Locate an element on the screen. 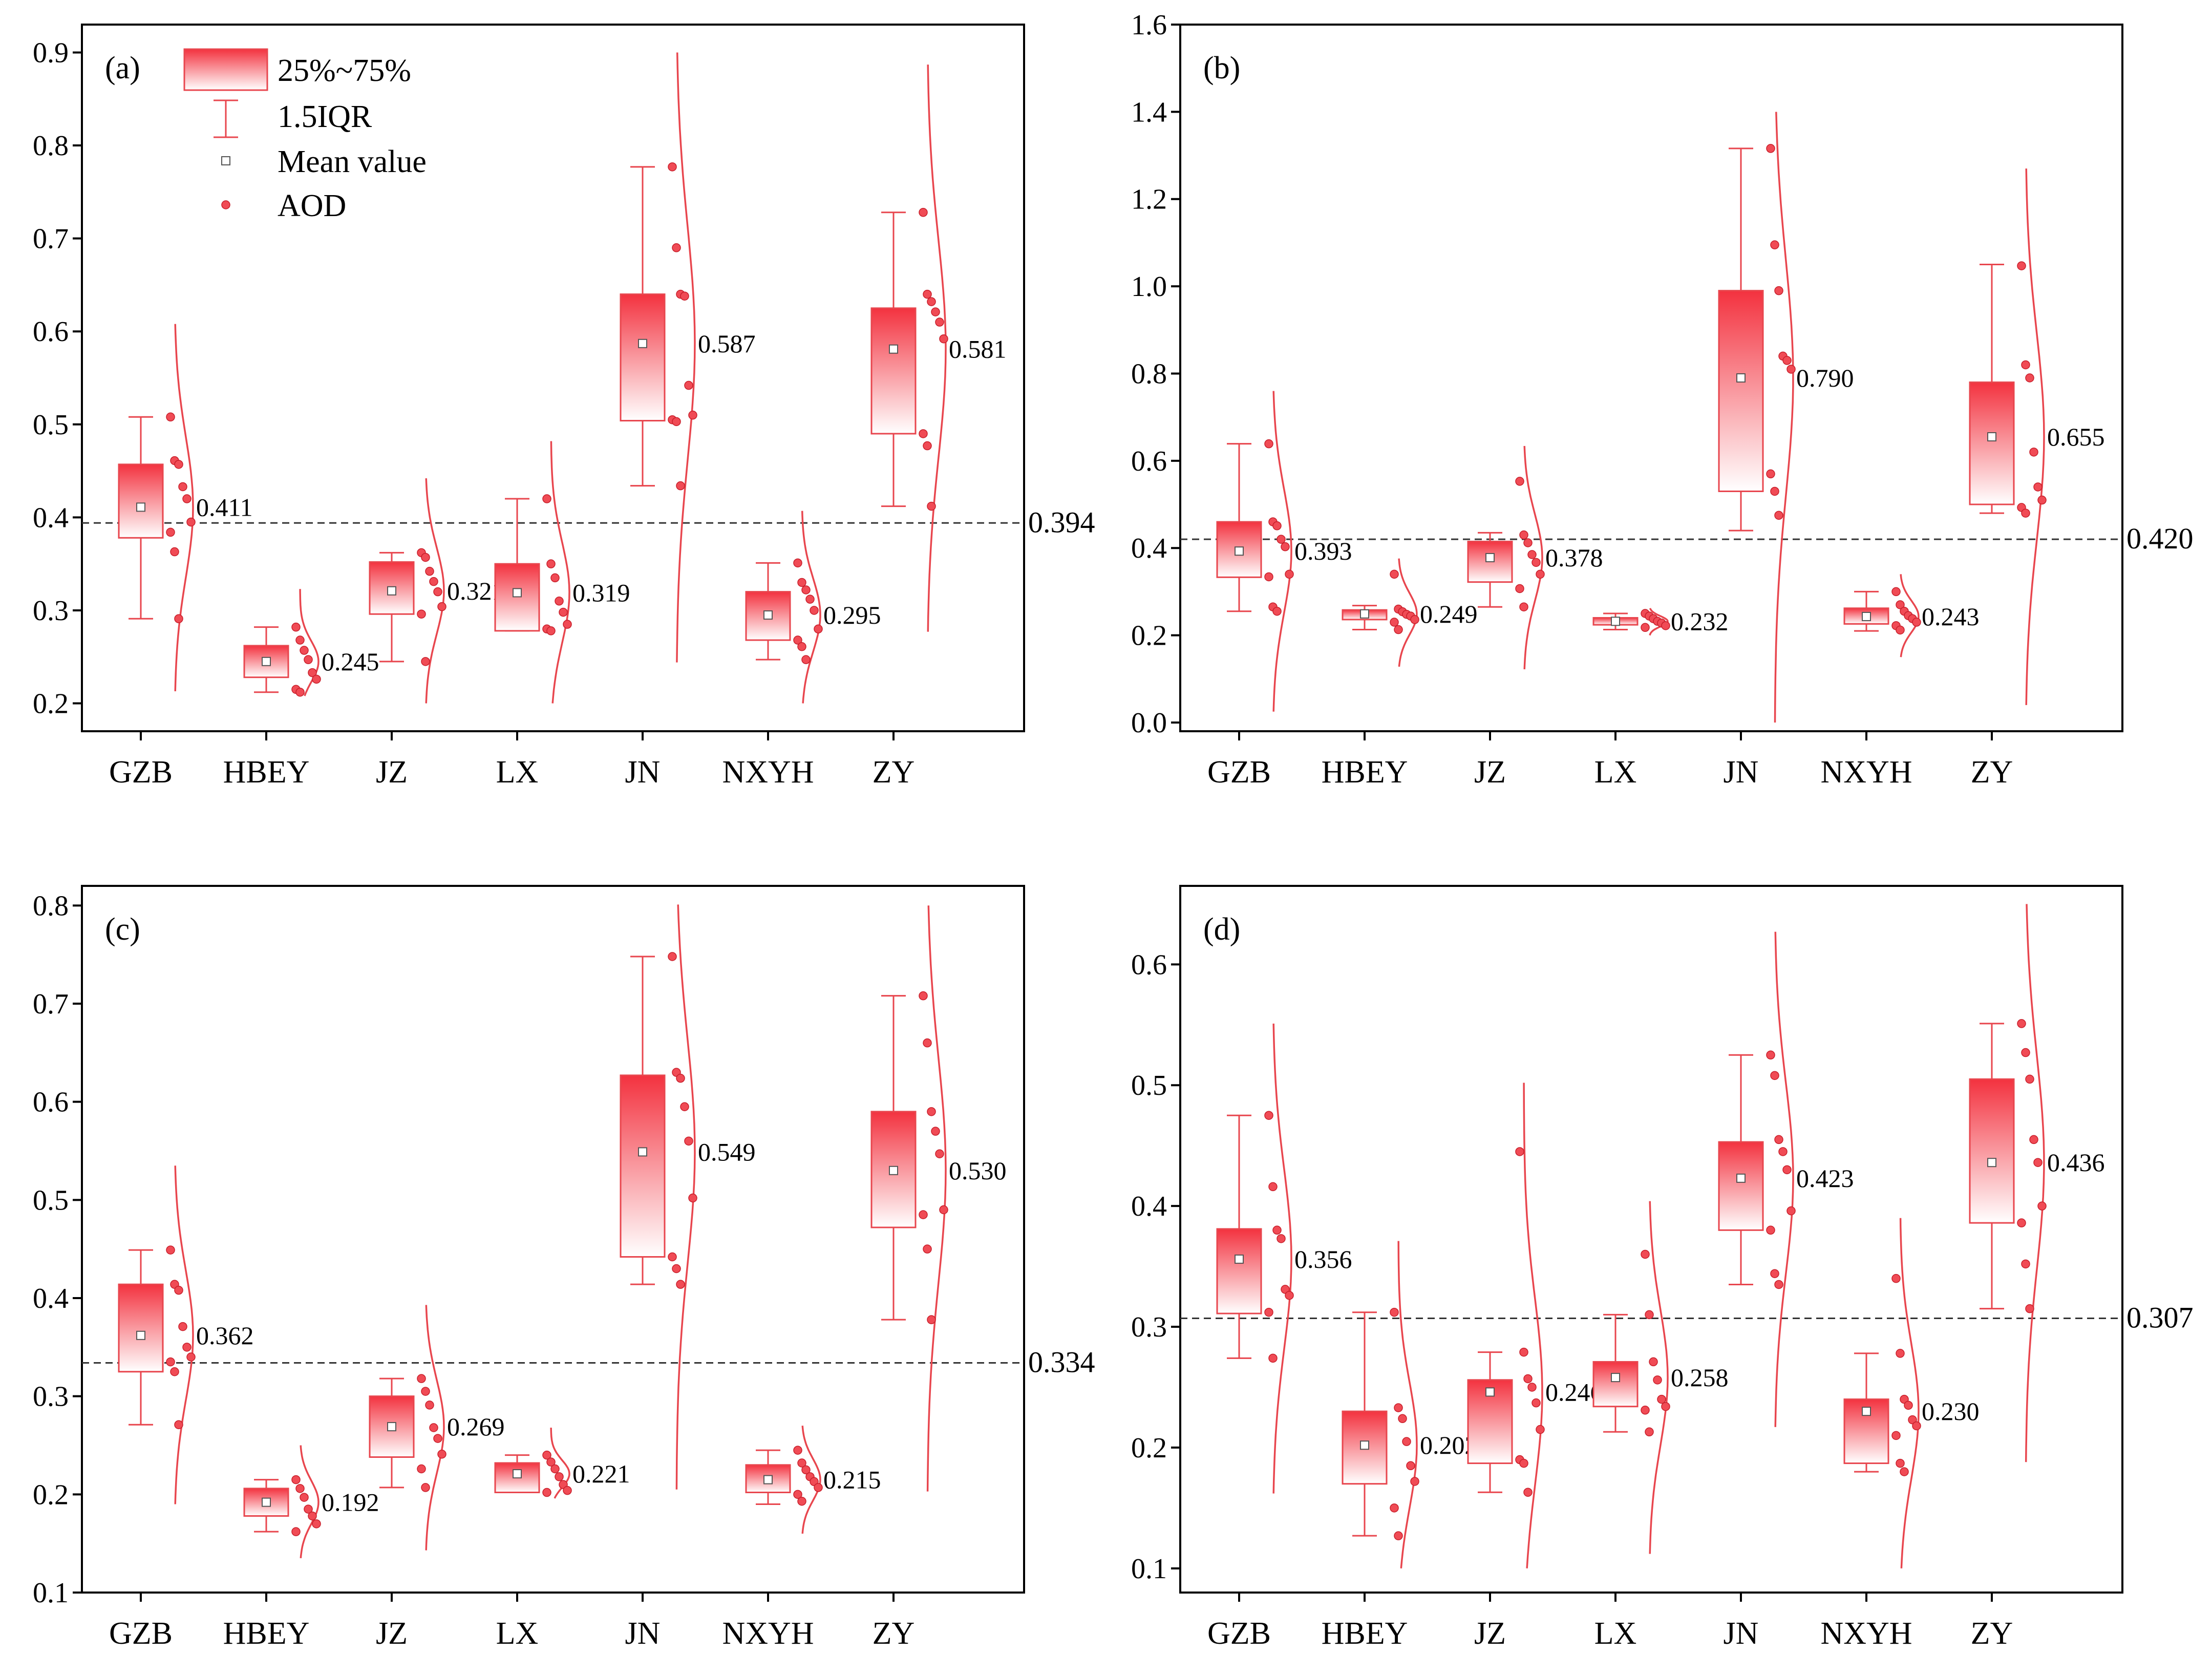 The image size is (2212, 1676). series-zy: 0.655 is located at coordinates (2037, 436).